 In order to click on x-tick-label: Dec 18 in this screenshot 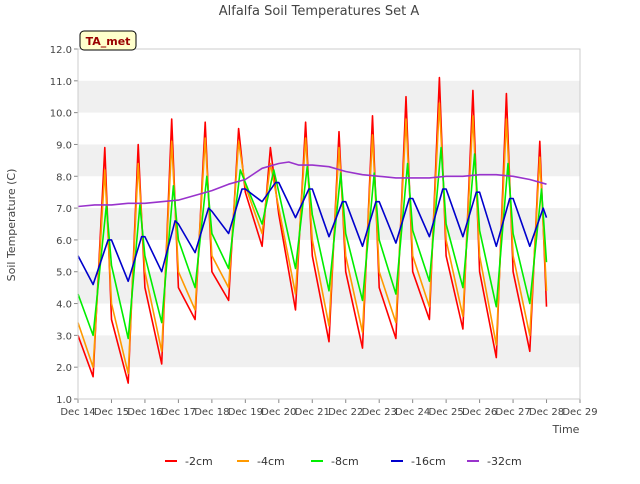, I will do `click(211, 412)`.